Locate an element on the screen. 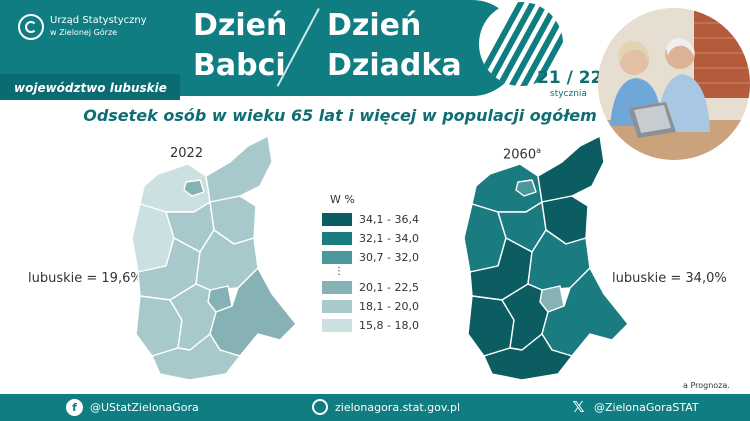 The image size is (750, 421). title-left-line1: Dzień is located at coordinates (240, 25).